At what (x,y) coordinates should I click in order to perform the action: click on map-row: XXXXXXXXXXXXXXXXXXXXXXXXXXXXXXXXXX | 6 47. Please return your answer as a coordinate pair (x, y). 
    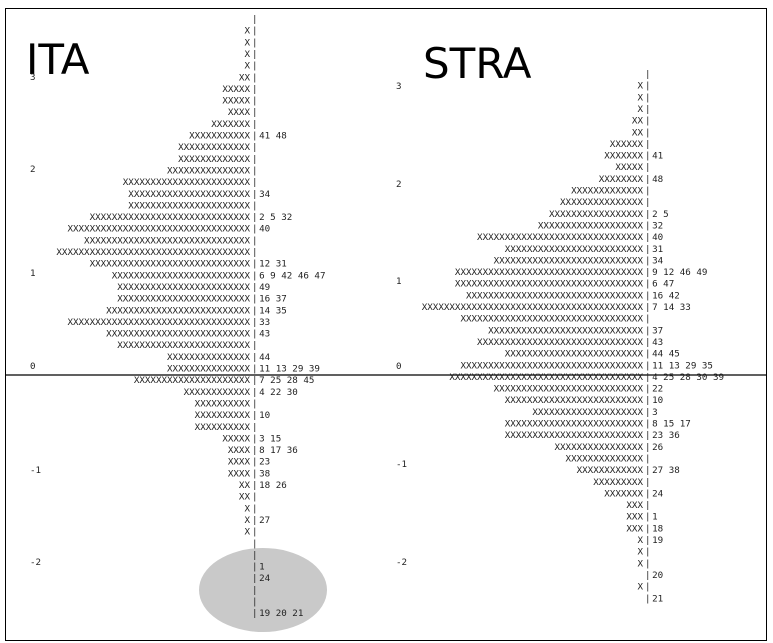
    Looking at the image, I should click on (564, 284).